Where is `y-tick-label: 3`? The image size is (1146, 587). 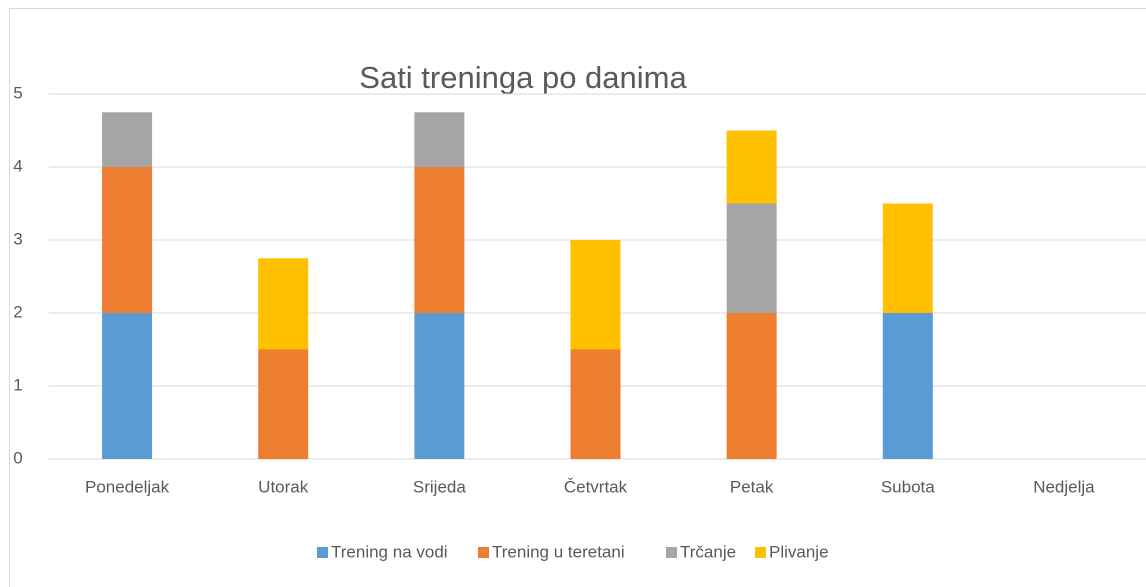 y-tick-label: 3 is located at coordinates (17, 238).